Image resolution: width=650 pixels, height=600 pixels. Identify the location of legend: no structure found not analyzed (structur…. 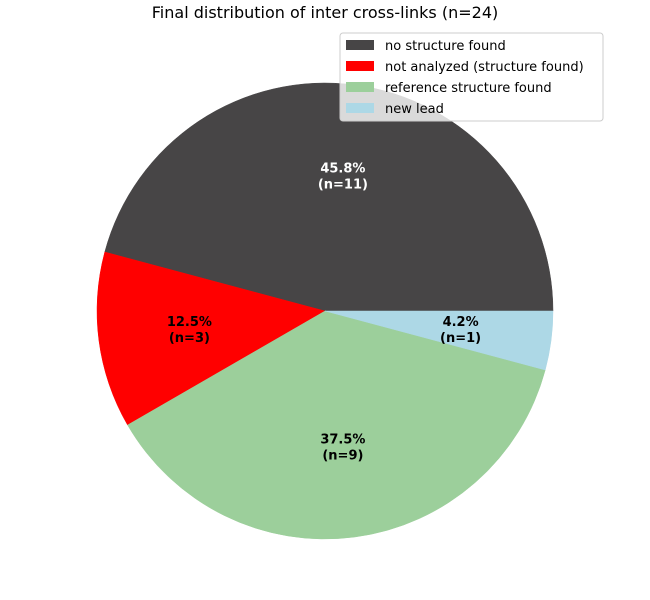
(471, 77).